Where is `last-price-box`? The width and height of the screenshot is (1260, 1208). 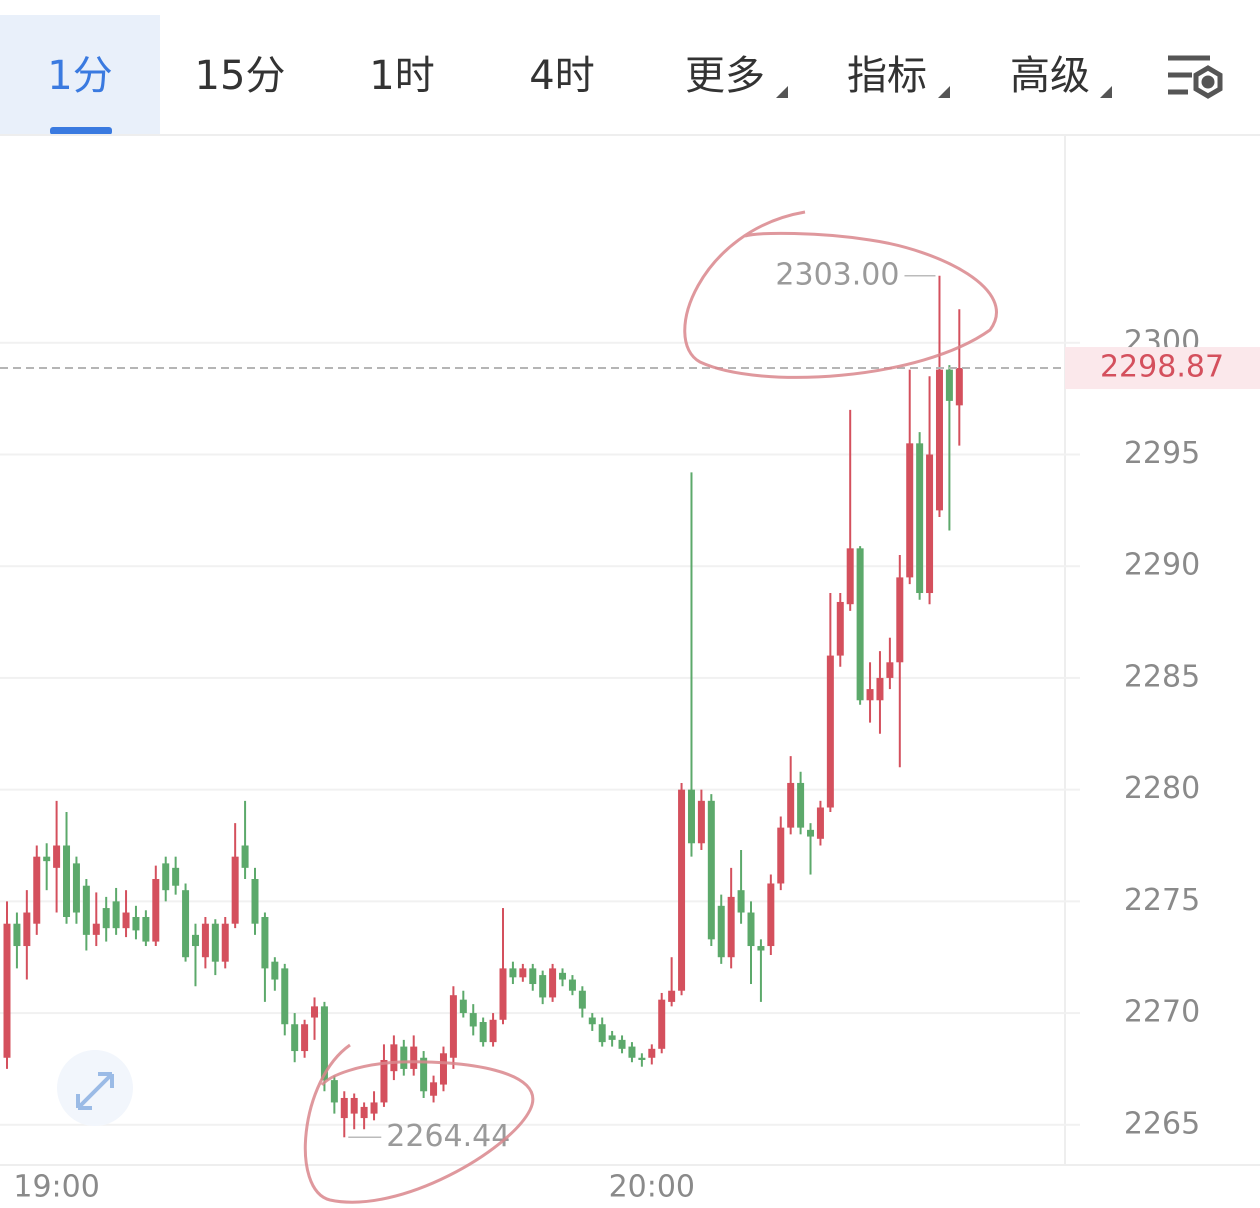 last-price-box is located at coordinates (1162, 368).